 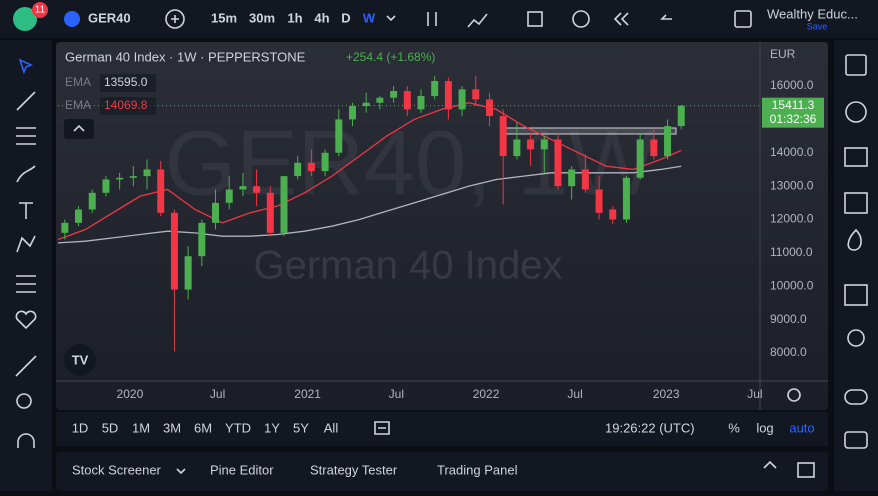 What do you see at coordinates (791, 252) in the screenshot?
I see `y-tick-label: 11000.0` at bounding box center [791, 252].